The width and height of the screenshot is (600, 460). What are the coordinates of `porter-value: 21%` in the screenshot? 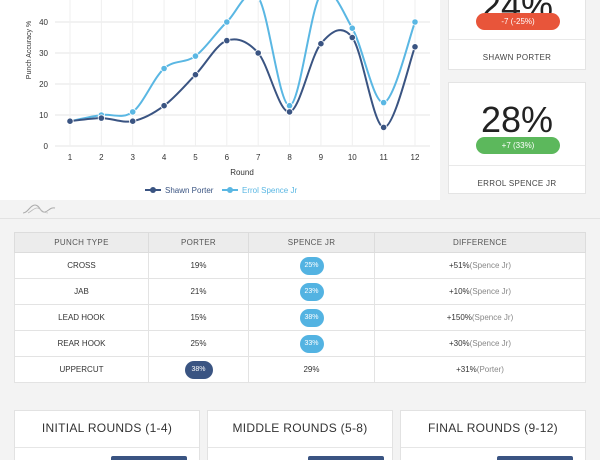 It's located at (198, 291).